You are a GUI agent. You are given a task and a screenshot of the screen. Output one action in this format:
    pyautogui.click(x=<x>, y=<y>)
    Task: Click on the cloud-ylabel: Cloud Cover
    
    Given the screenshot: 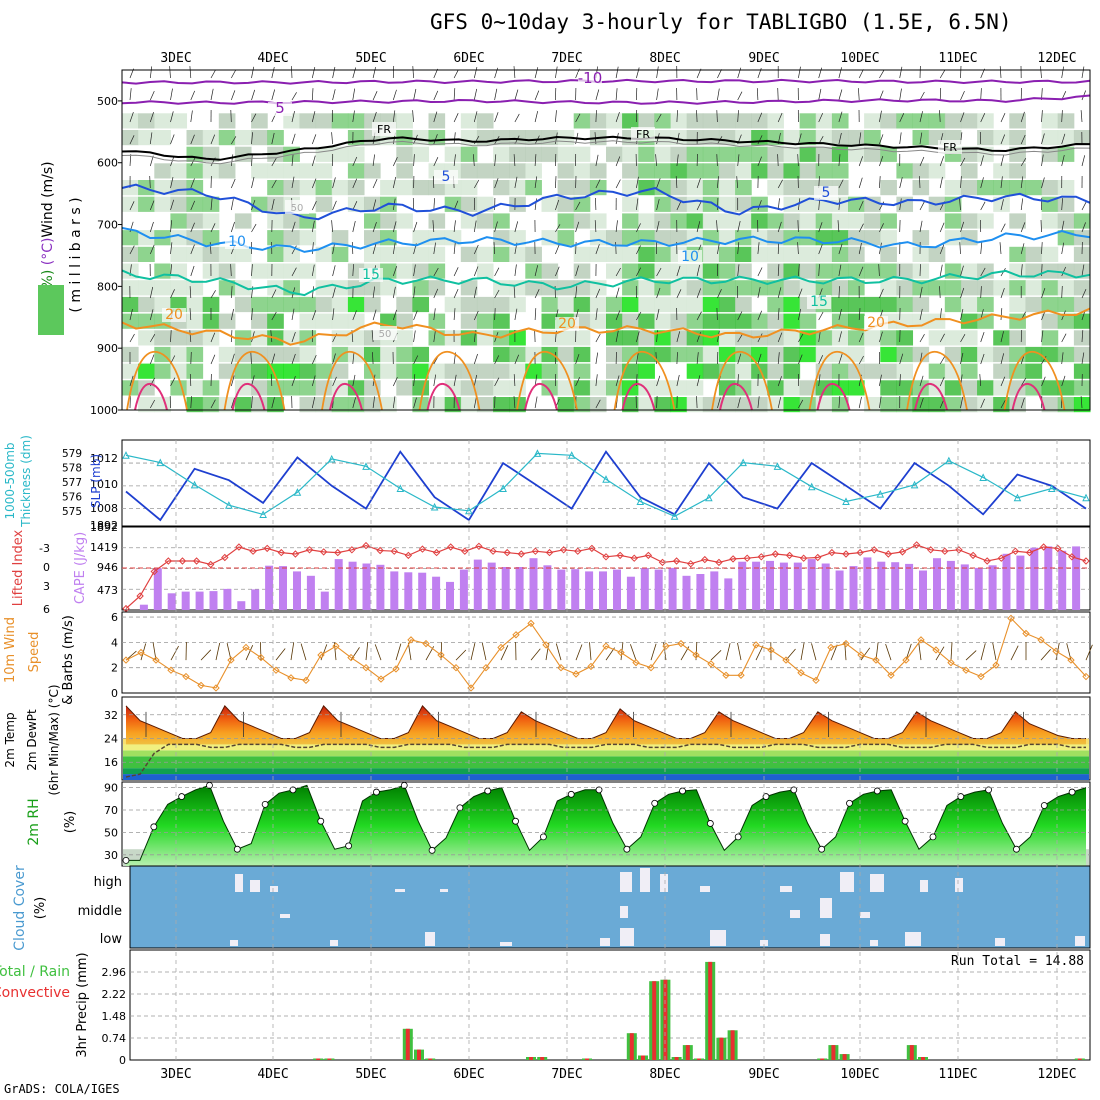 What is the action you would take?
    pyautogui.click(x=20, y=908)
    